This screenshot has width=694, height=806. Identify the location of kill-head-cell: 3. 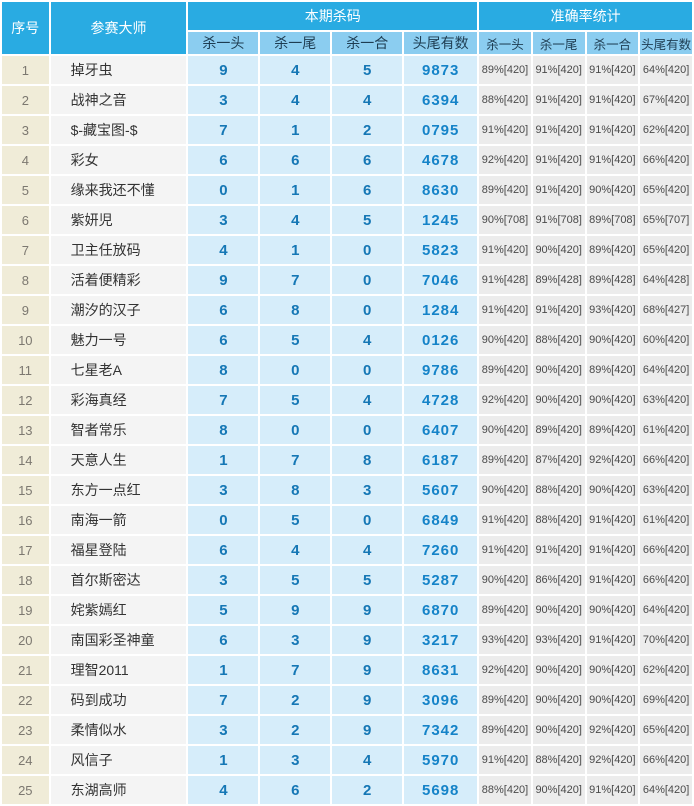
(223, 580).